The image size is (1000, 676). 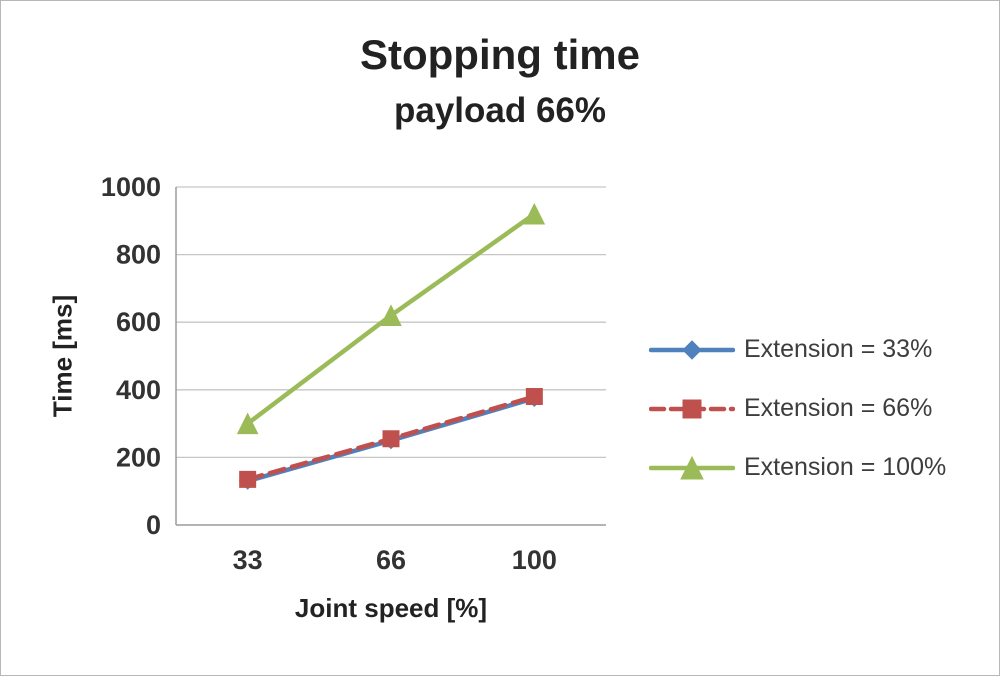 I want to click on legend-item-extension-66: Extension = 66%, so click(x=797, y=408).